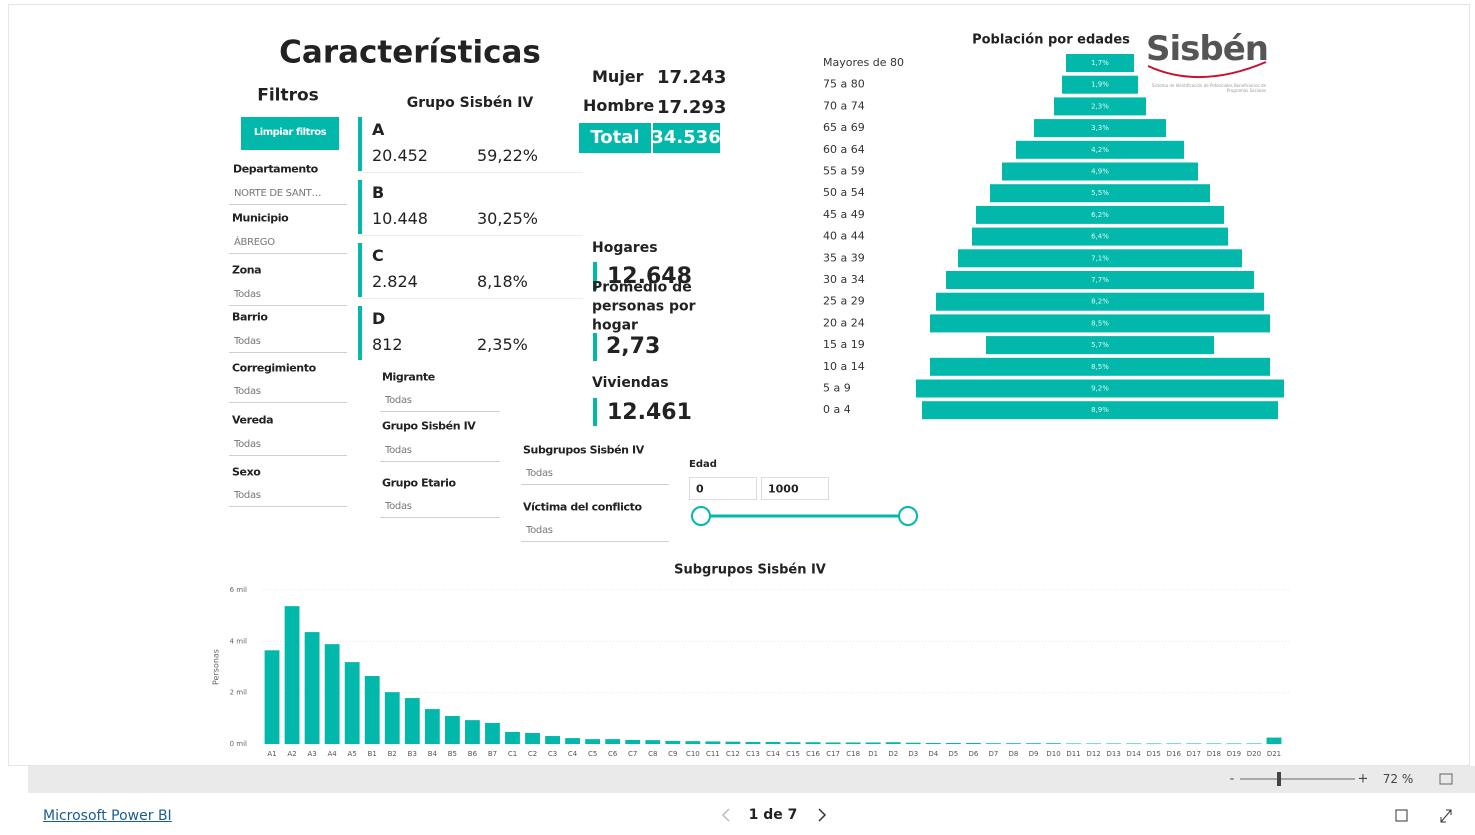 This screenshot has height=835, width=1475. What do you see at coordinates (700, 489) in the screenshot?
I see `age-input-value: 0` at bounding box center [700, 489].